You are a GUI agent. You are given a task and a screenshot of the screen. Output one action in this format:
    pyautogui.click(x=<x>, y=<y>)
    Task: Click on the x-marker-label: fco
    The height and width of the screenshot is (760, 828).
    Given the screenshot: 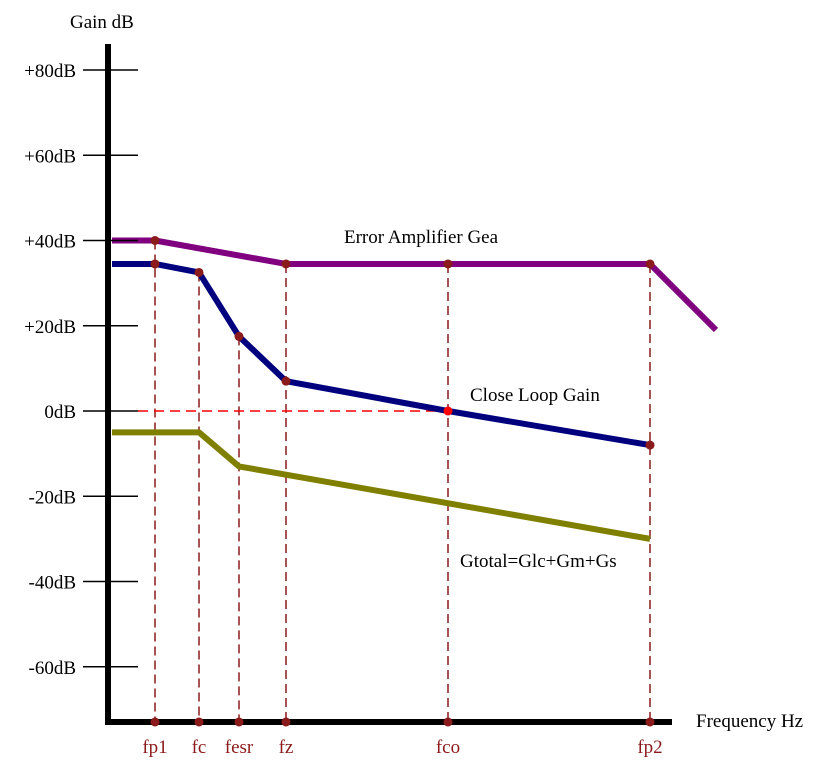 What is the action you would take?
    pyautogui.click(x=448, y=747)
    